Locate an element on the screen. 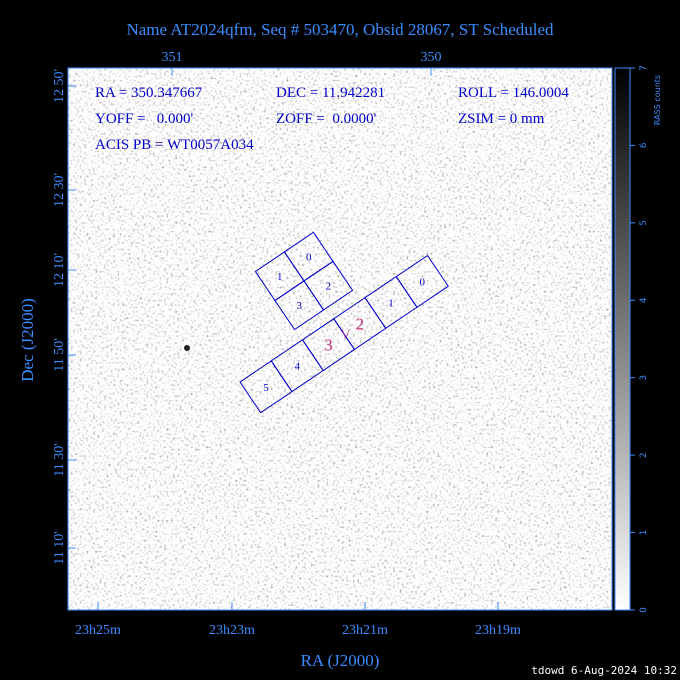 The width and height of the screenshot is (680, 680). colorbar-label: RASS counts is located at coordinates (657, 100).